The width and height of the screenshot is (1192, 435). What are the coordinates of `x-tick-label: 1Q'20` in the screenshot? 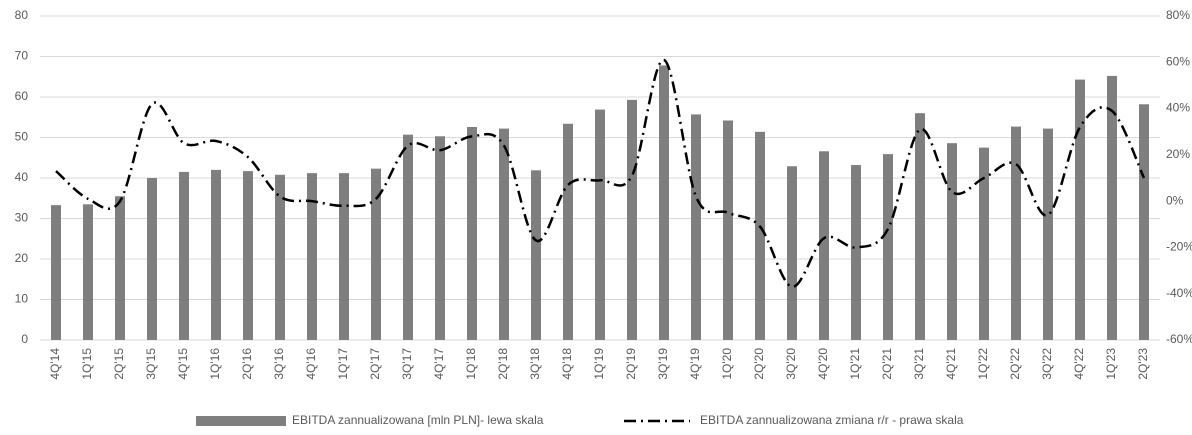 It's located at (727, 364).